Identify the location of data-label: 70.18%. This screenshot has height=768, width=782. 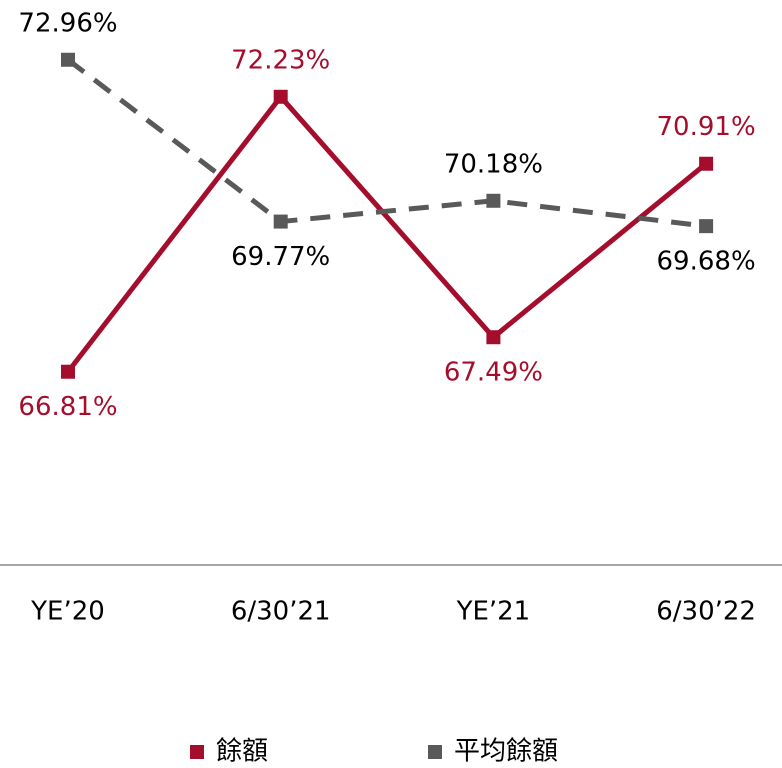
(493, 164).